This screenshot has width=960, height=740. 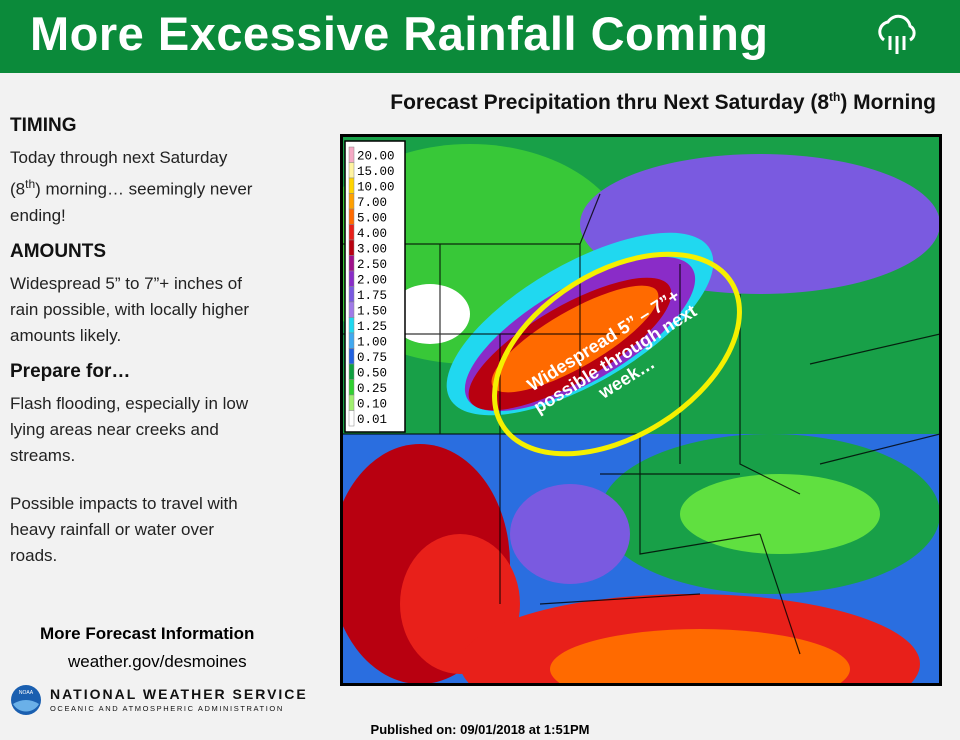 What do you see at coordinates (119, 173) in the screenshot?
I see `text: Today through next Saturday (8` at bounding box center [119, 173].